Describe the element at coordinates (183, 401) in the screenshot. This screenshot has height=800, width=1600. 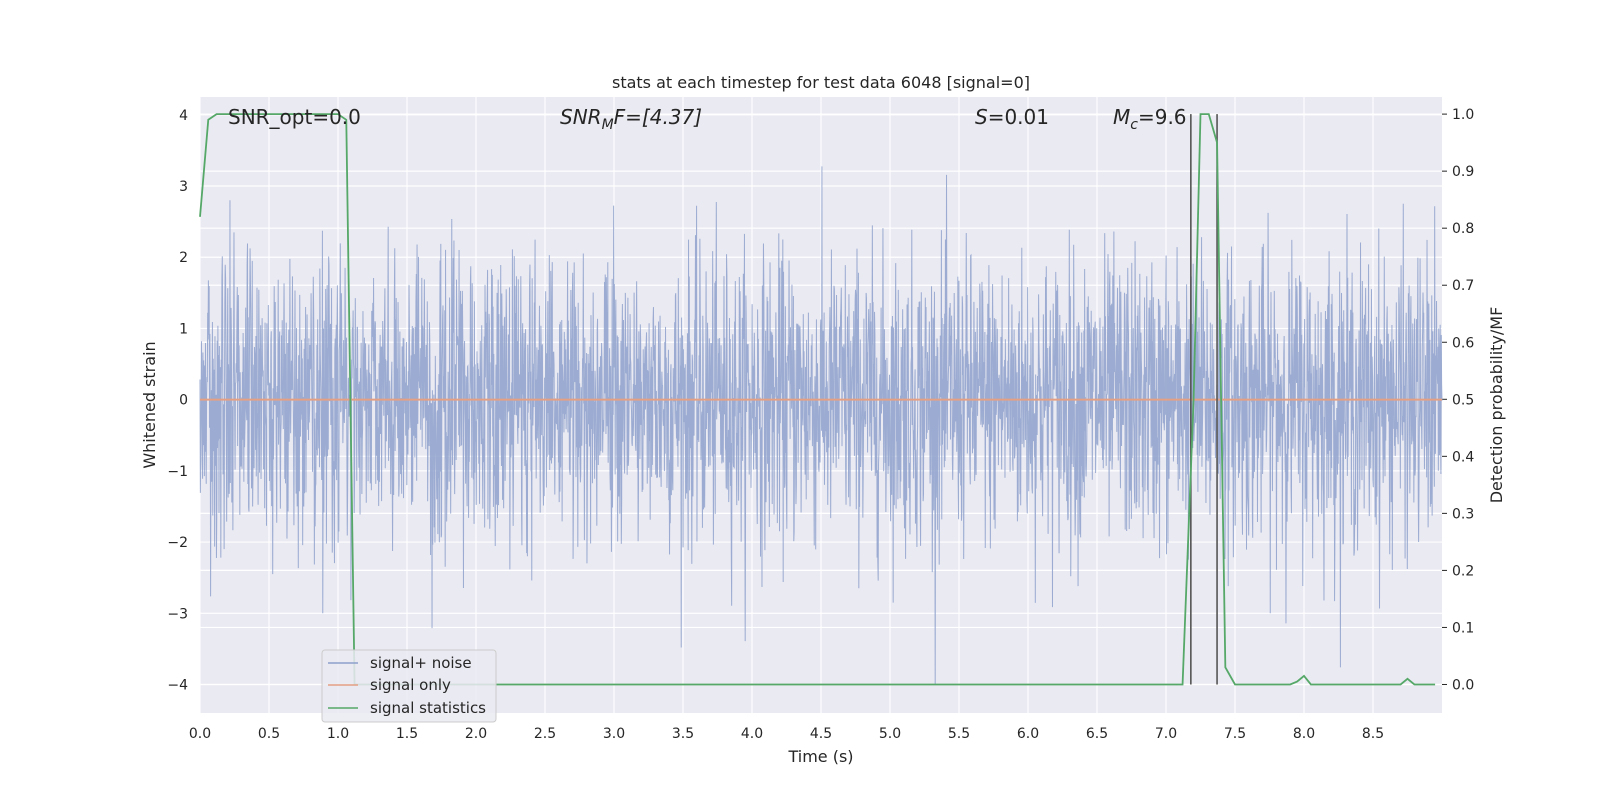
I see `y-left-tick-label: 0` at that location.